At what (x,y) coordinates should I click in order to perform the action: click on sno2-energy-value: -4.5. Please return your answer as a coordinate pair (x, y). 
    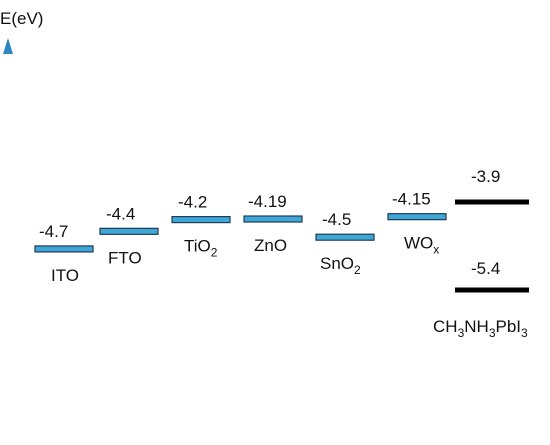
    Looking at the image, I should click on (336, 219).